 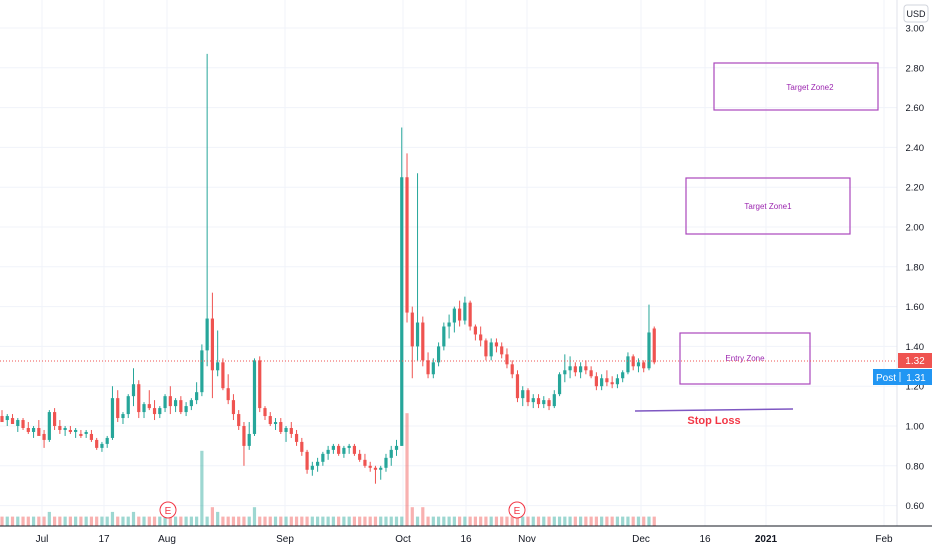 What do you see at coordinates (916, 13) in the screenshot?
I see `currency-button: USD` at bounding box center [916, 13].